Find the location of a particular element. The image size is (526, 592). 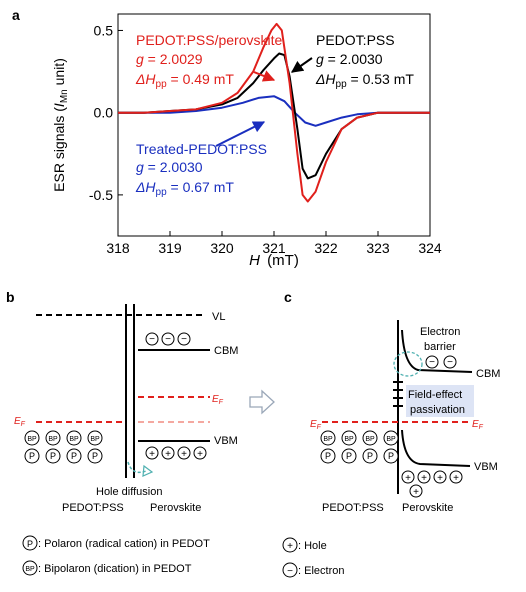

electron-barrier-label-2: barrier is located at coordinates (440, 347).